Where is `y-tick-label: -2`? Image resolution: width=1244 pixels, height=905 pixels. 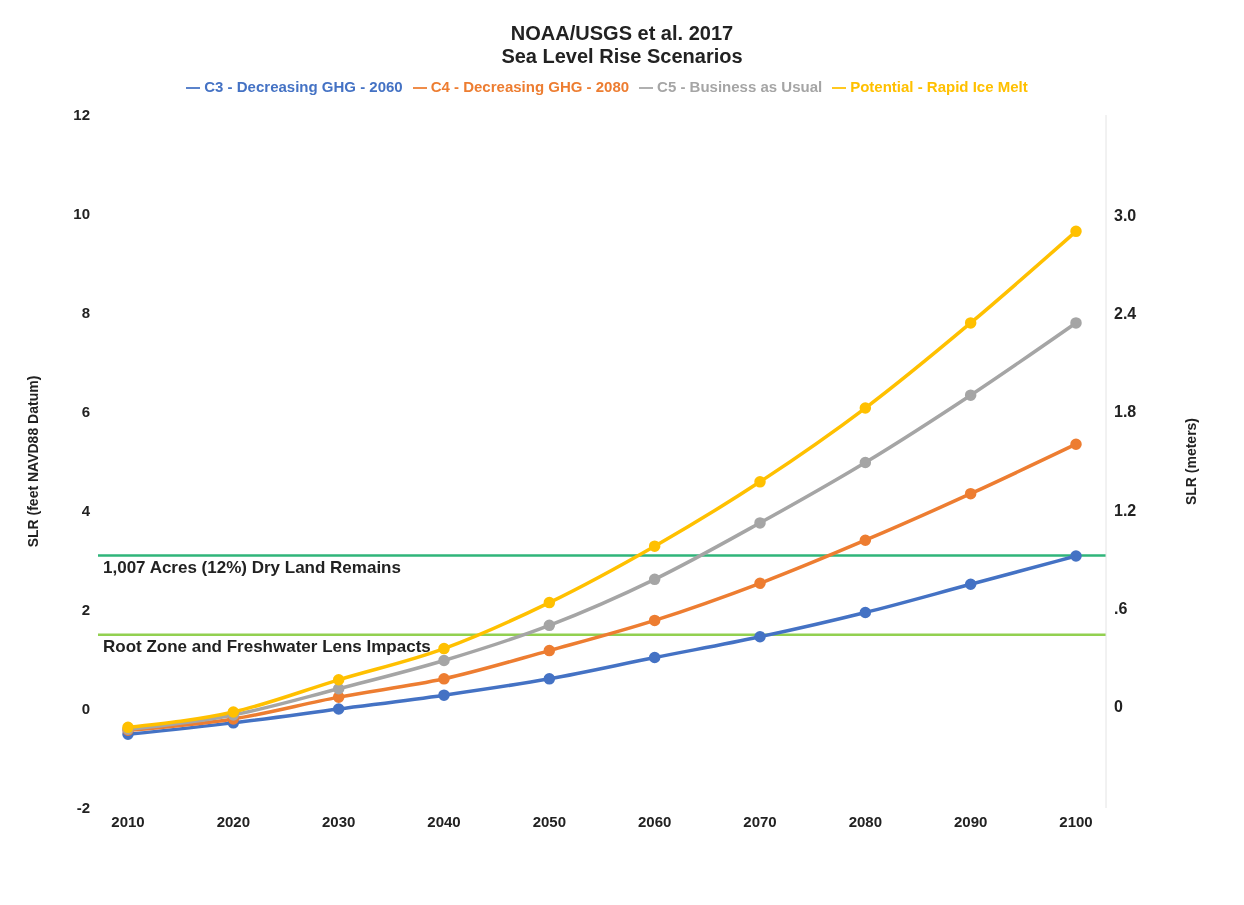 y-tick-label: -2 is located at coordinates (83, 808).